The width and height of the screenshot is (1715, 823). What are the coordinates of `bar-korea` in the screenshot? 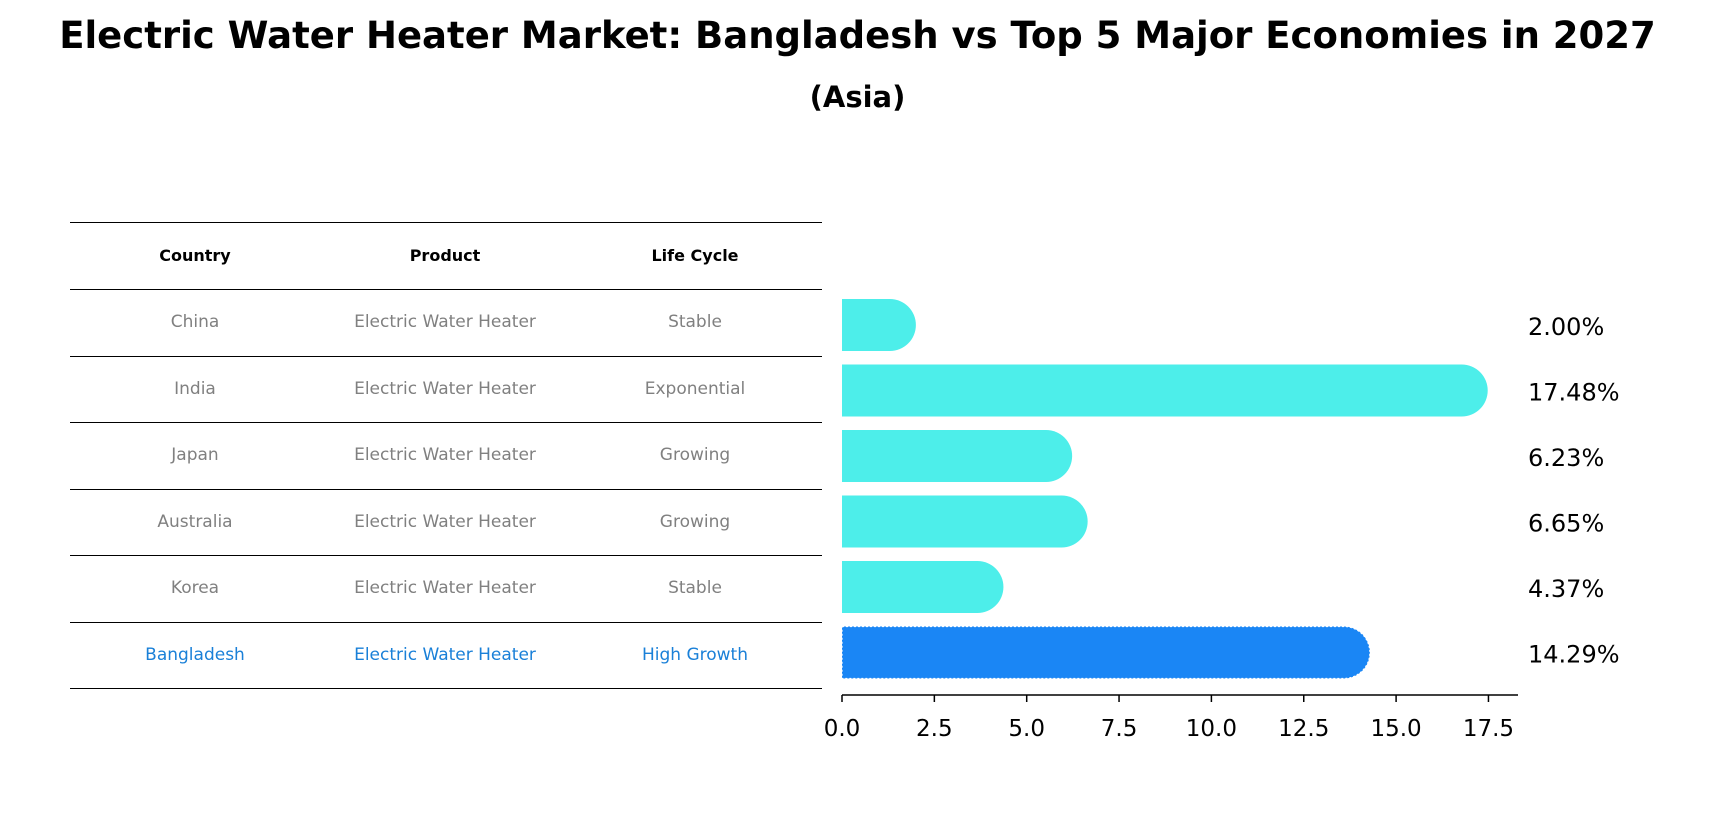 It's located at (923, 587).